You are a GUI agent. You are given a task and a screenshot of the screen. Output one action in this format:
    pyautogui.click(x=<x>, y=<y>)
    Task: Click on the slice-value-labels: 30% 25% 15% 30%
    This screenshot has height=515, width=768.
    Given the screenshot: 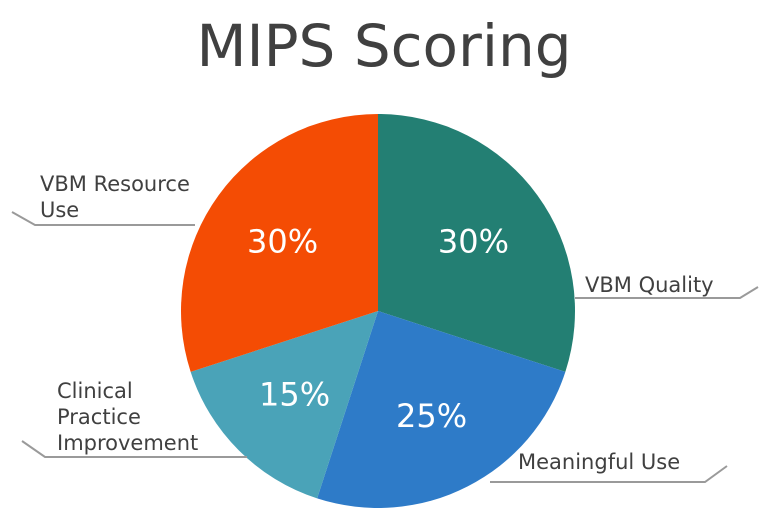 What is the action you would take?
    pyautogui.click(x=378, y=329)
    